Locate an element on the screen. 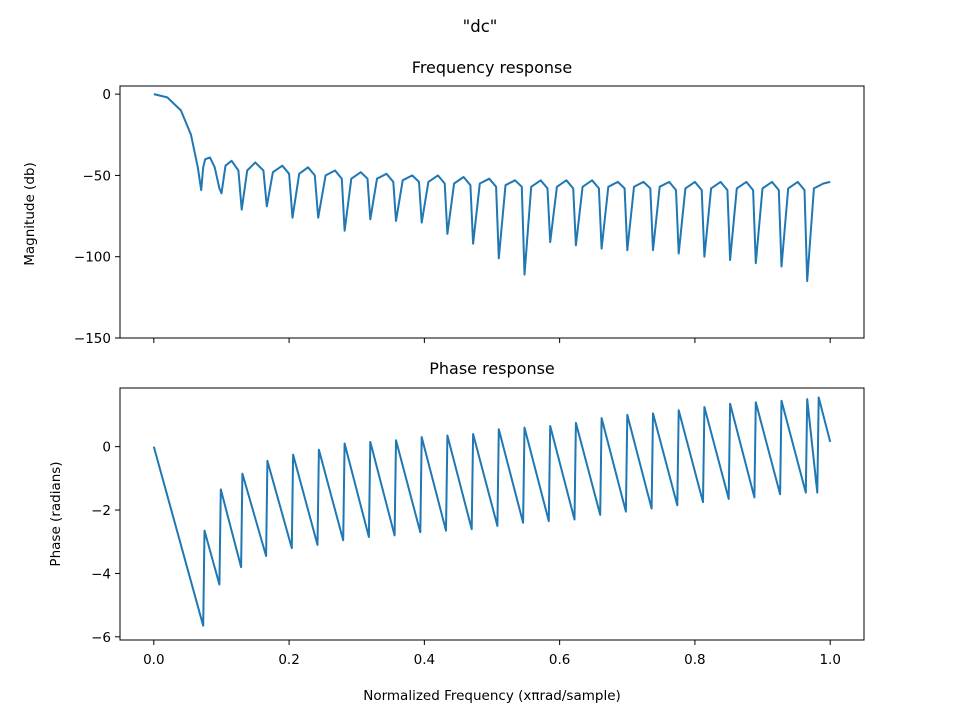  y-tick-label-0-1: −50 is located at coordinates (97, 176).